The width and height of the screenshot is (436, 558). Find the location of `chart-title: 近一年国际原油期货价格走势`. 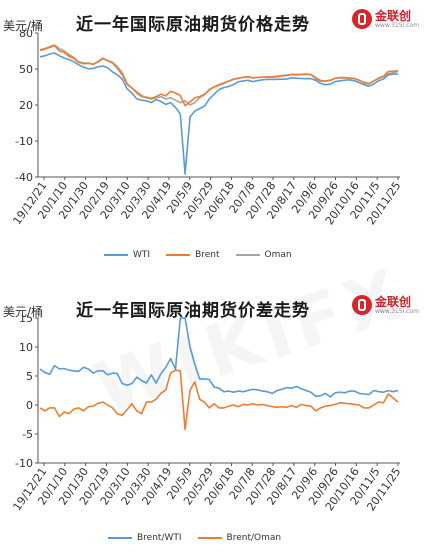

chart-title: 近一年国际原油期货价格走势 is located at coordinates (193, 25).